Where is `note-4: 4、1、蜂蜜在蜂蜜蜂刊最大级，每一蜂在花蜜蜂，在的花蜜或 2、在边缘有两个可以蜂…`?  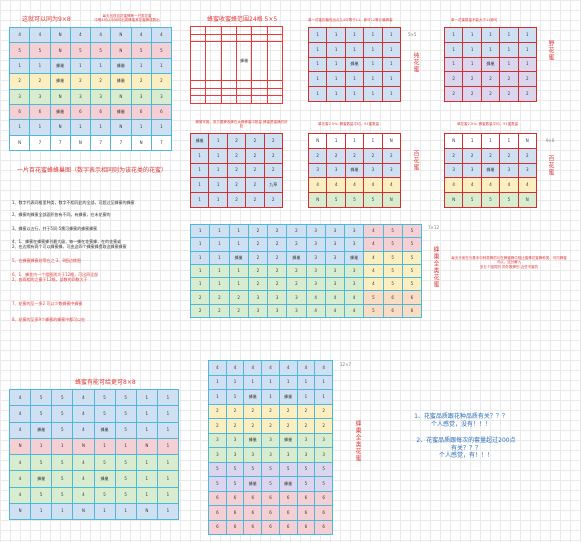
note-4: 4、1、蜂蜜在蜂蜜蜂刊最大级，每一蜂在花蜜蜂，在的花蜜或 2、在边缘有两个可以蜂… is located at coordinates (69, 244).